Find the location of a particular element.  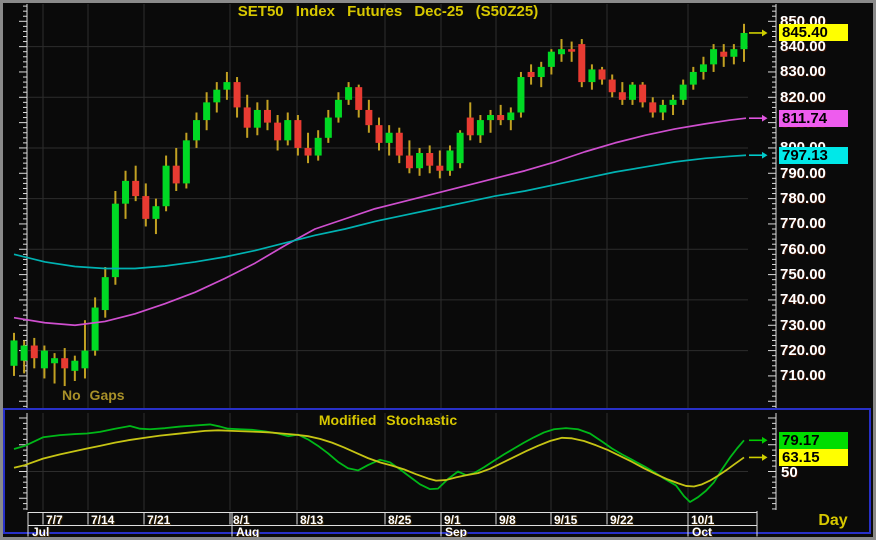

date-tick-label: 9/15 is located at coordinates (566, 520).